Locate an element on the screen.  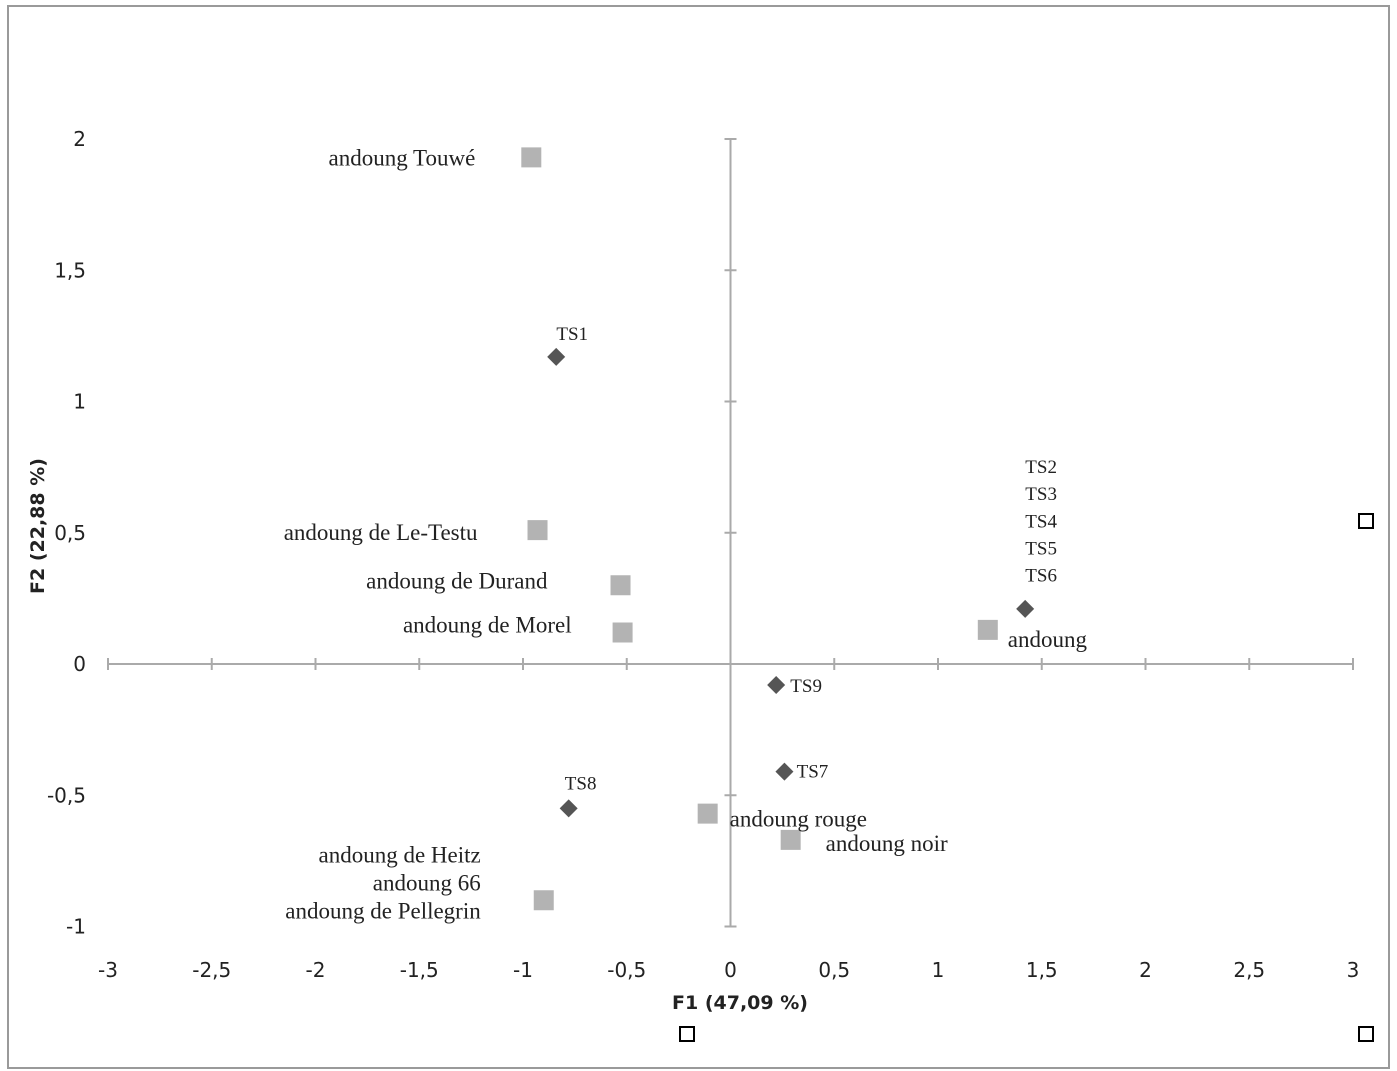
variety-point-label: andoung de Durand is located at coordinates (457, 580).